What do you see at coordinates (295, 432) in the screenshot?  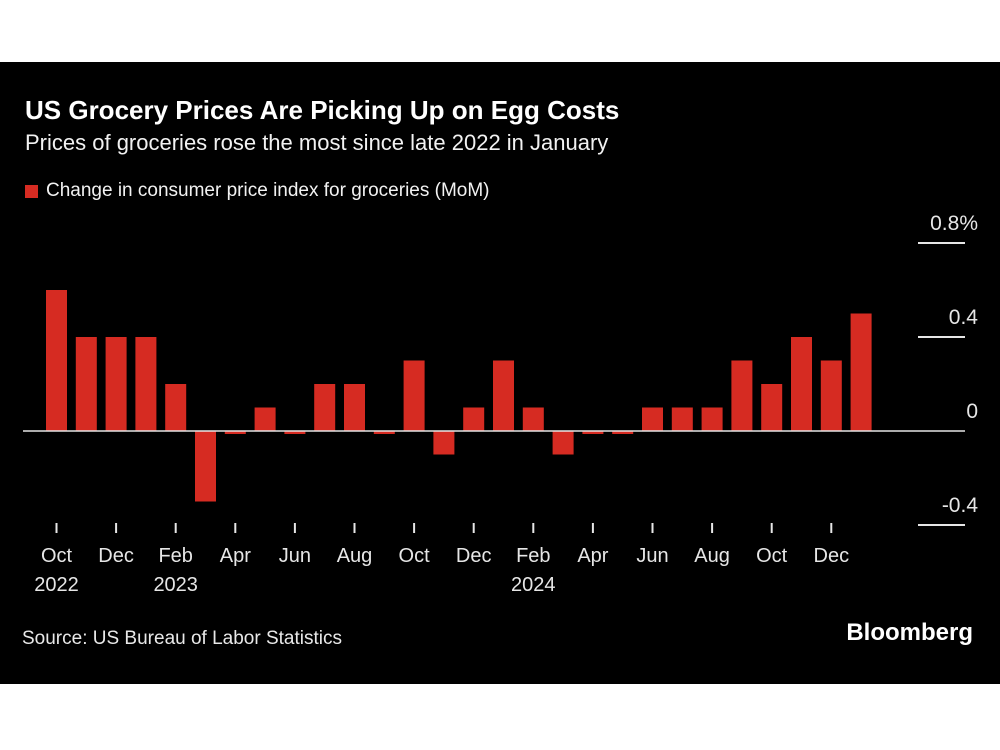 I see `bar-jun-2023` at bounding box center [295, 432].